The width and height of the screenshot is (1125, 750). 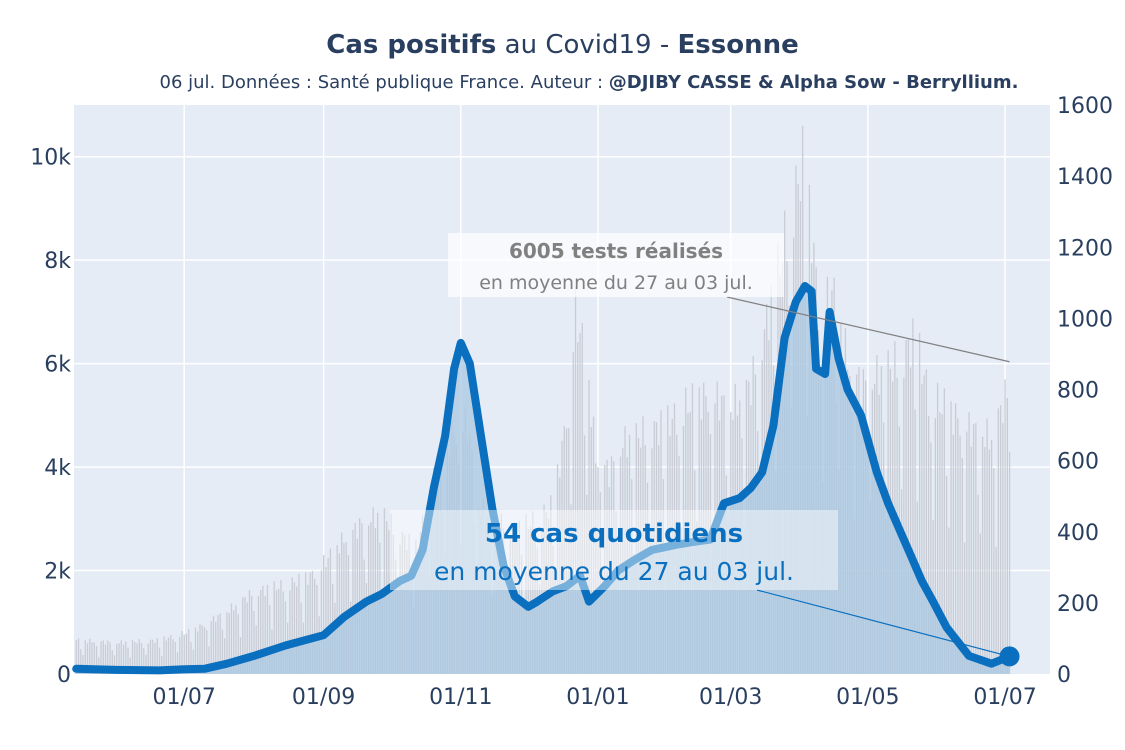 I want to click on tests-annotation-box, so click(x=616, y=265).